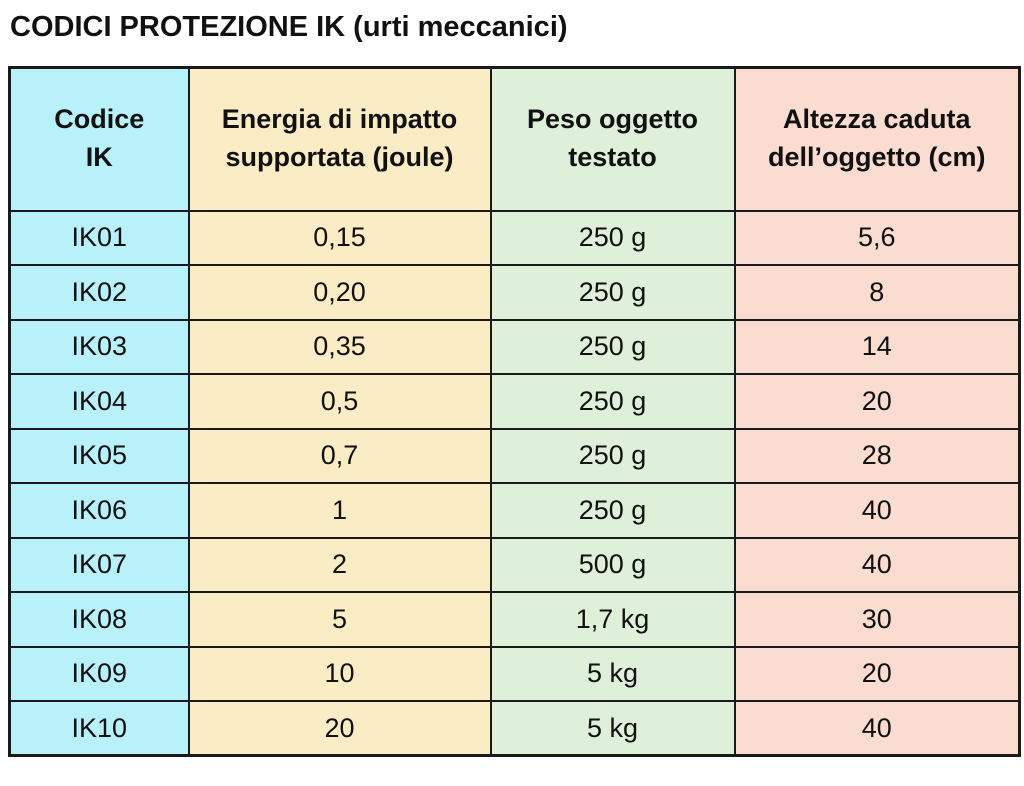  What do you see at coordinates (99, 237) in the screenshot?
I see `cell-ik-code: IK01` at bounding box center [99, 237].